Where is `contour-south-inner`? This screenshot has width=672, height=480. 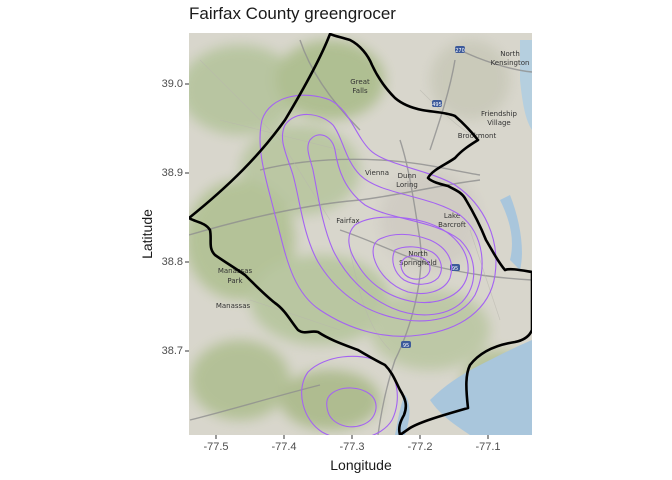
contour-south-inner is located at coordinates (351, 407).